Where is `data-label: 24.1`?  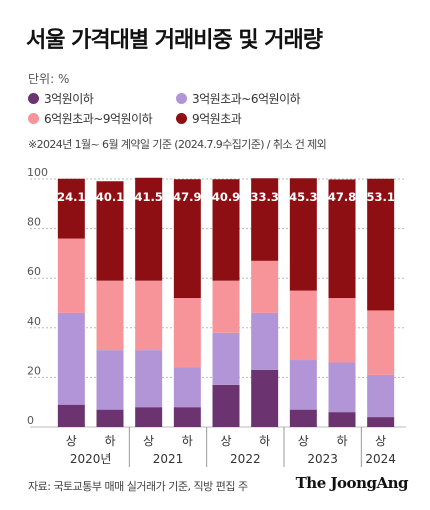
data-label: 24.1 is located at coordinates (71, 197).